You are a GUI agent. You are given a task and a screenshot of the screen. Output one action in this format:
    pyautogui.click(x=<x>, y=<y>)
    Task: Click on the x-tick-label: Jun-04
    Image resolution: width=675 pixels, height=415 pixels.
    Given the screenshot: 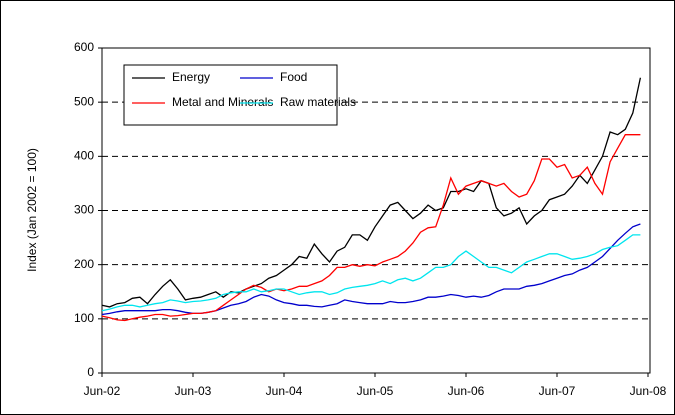 What is the action you would take?
    pyautogui.click(x=284, y=391)
    